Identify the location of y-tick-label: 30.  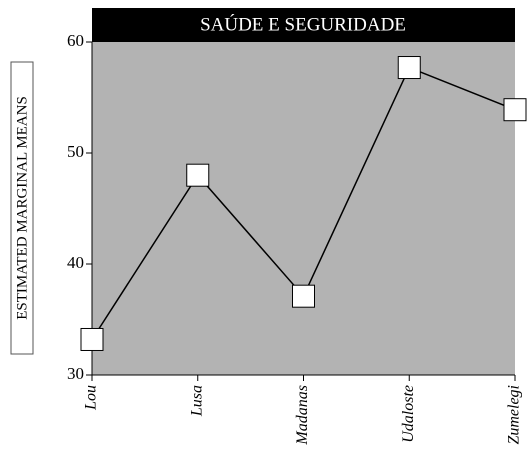
(75, 373).